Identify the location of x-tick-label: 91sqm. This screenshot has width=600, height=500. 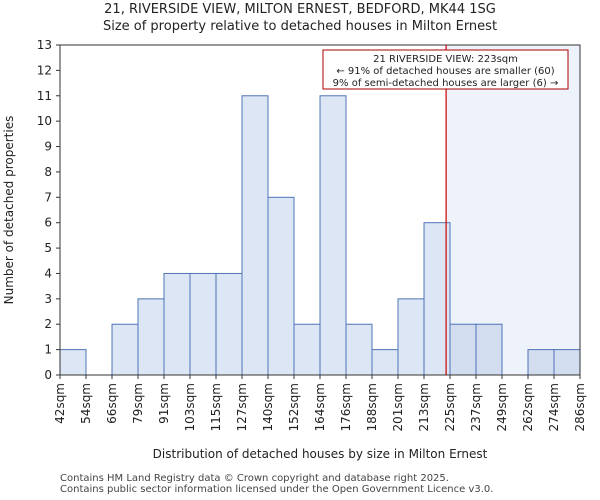
(164, 403).